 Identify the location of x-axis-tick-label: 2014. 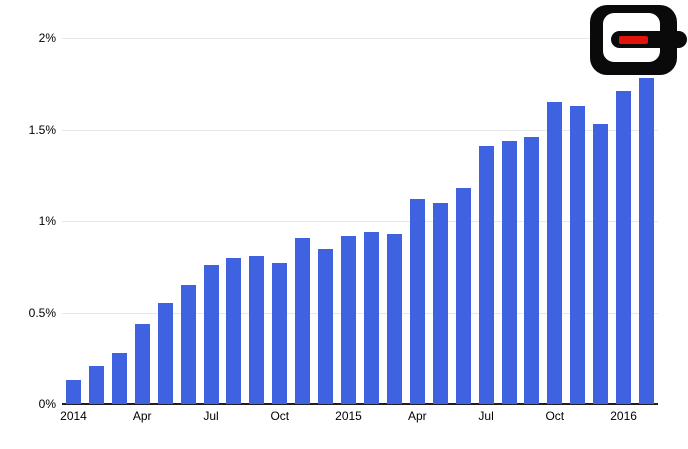
(73, 416).